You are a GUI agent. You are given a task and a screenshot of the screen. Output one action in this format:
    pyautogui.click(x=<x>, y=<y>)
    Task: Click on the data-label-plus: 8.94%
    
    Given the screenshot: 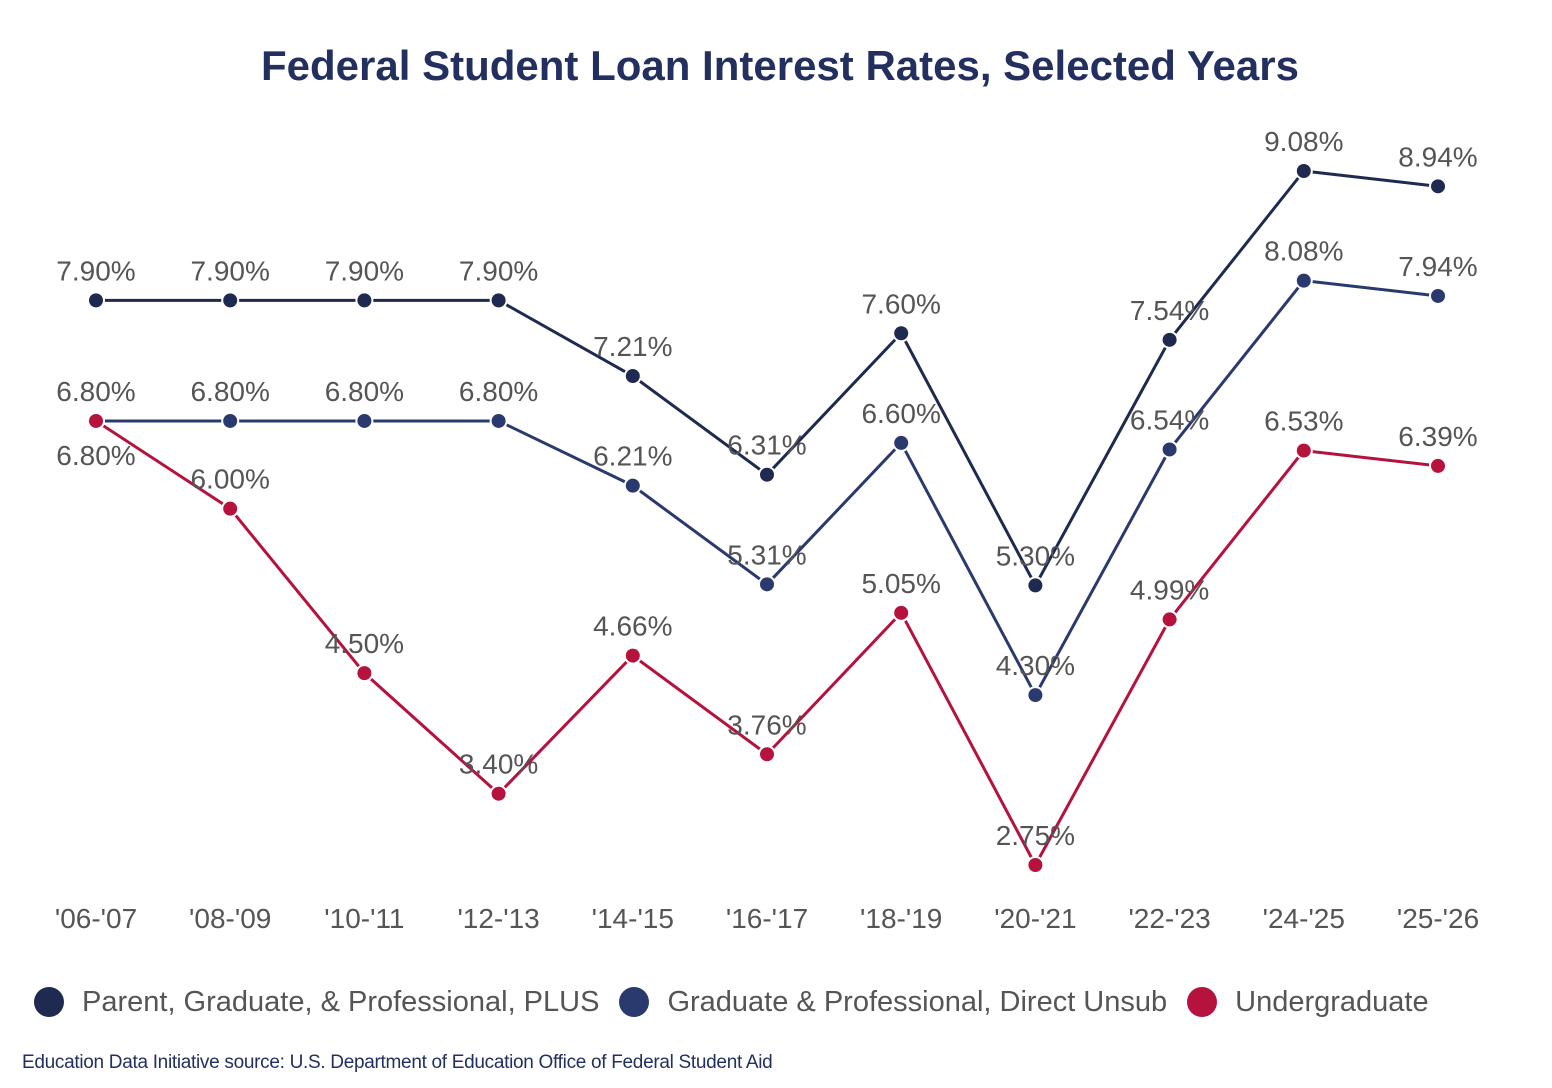 What is the action you would take?
    pyautogui.click(x=1437, y=156)
    